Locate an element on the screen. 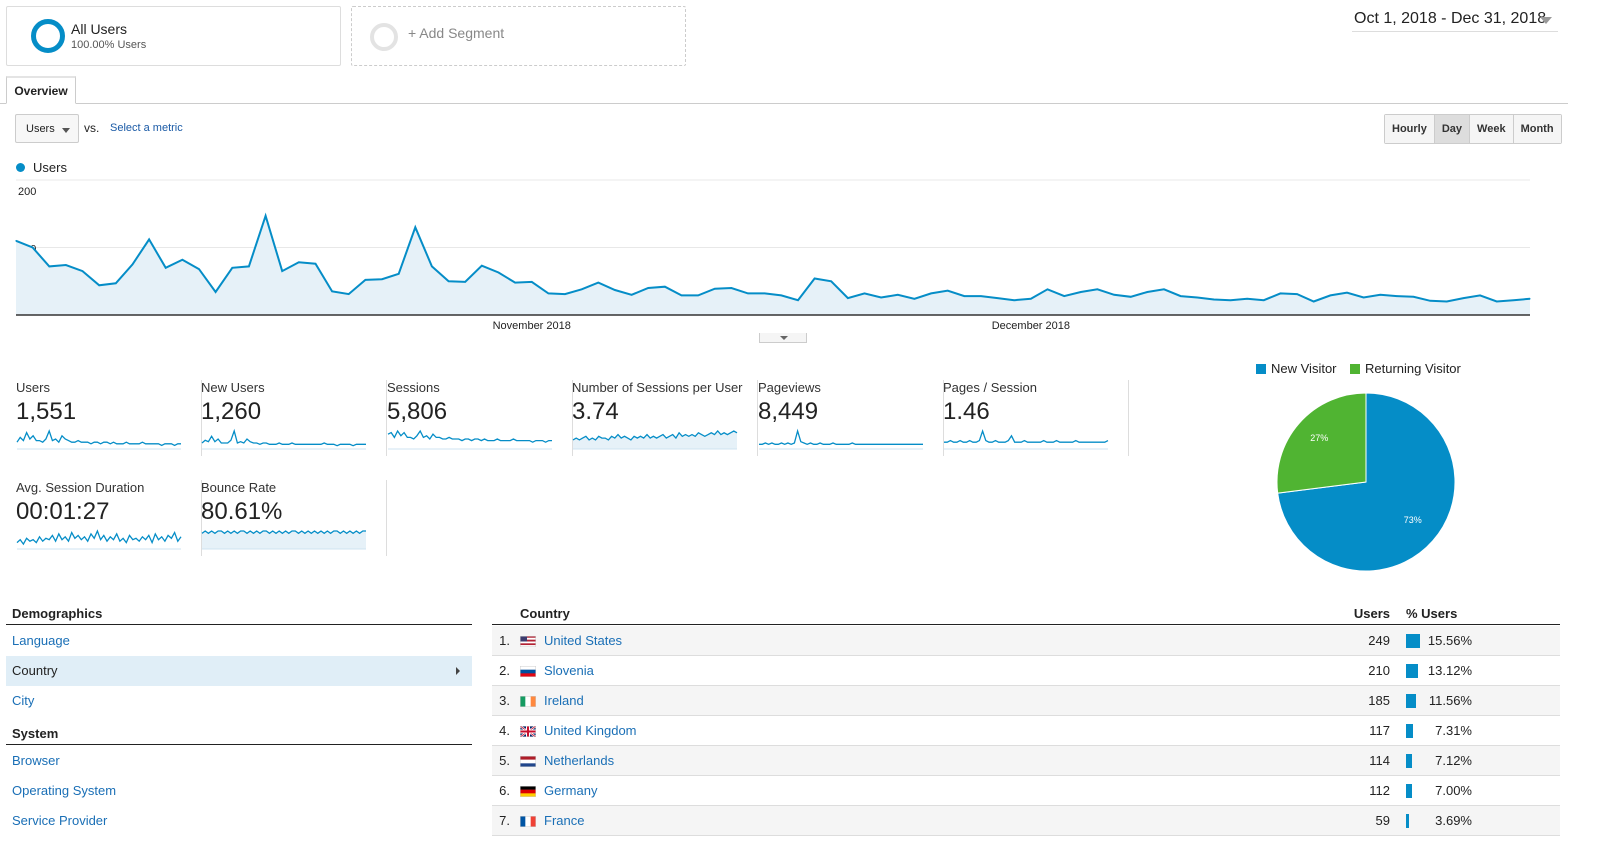 The image size is (1614, 860). nav-operating-system: Operating System is located at coordinates (64, 790).